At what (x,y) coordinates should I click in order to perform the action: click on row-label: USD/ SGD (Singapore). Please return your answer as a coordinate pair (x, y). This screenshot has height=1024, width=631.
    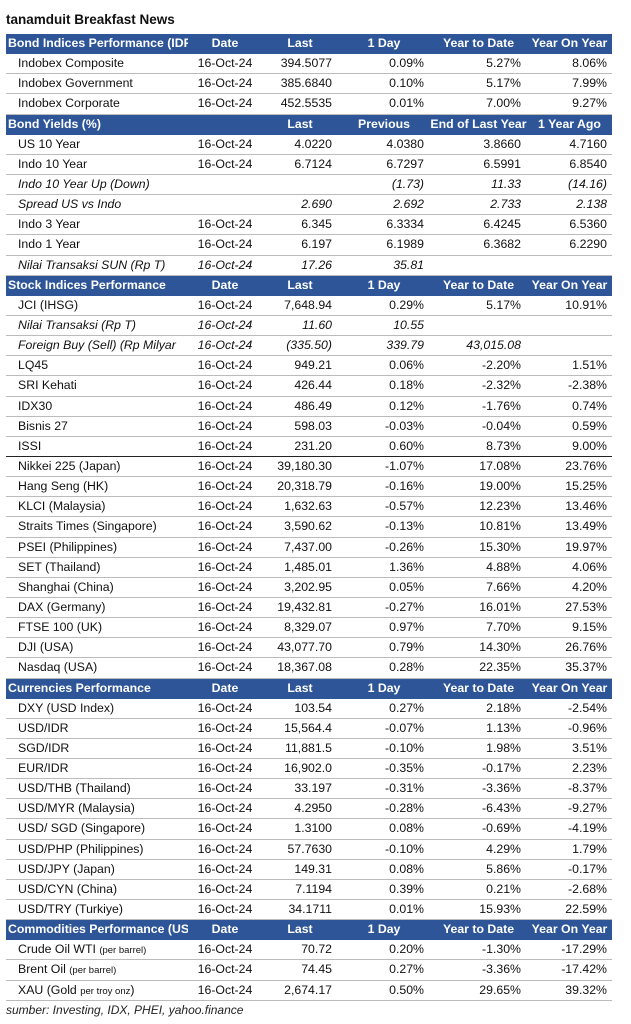
    Looking at the image, I should click on (82, 828).